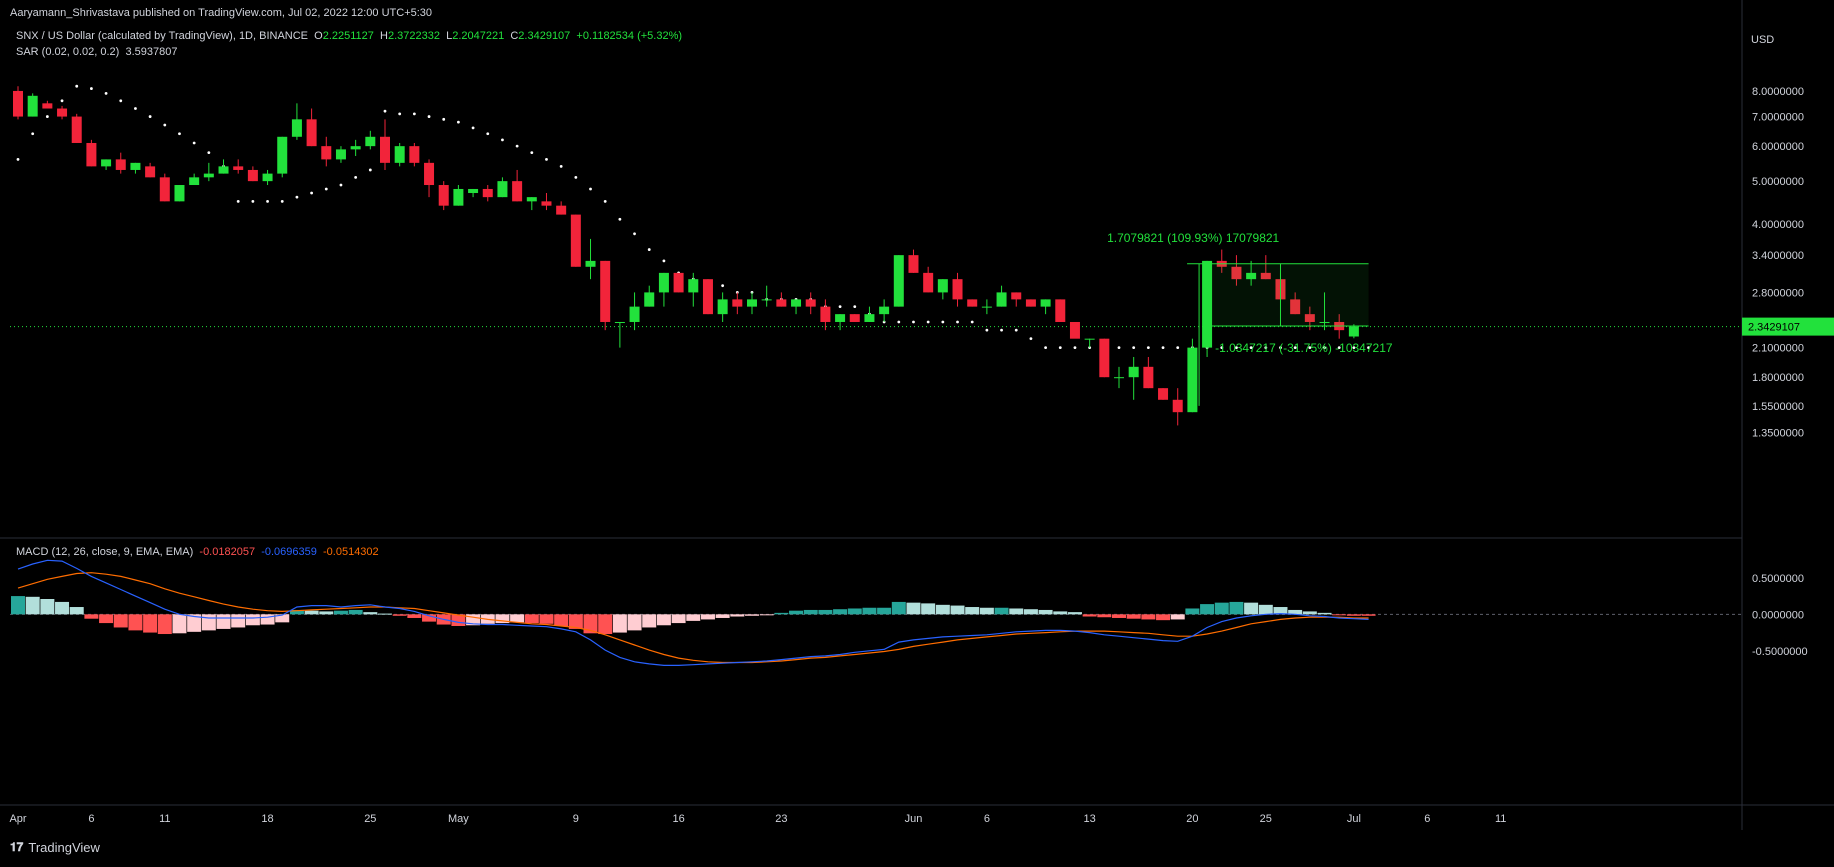  I want to click on price-tick-label: 3.4000000, so click(1778, 256).